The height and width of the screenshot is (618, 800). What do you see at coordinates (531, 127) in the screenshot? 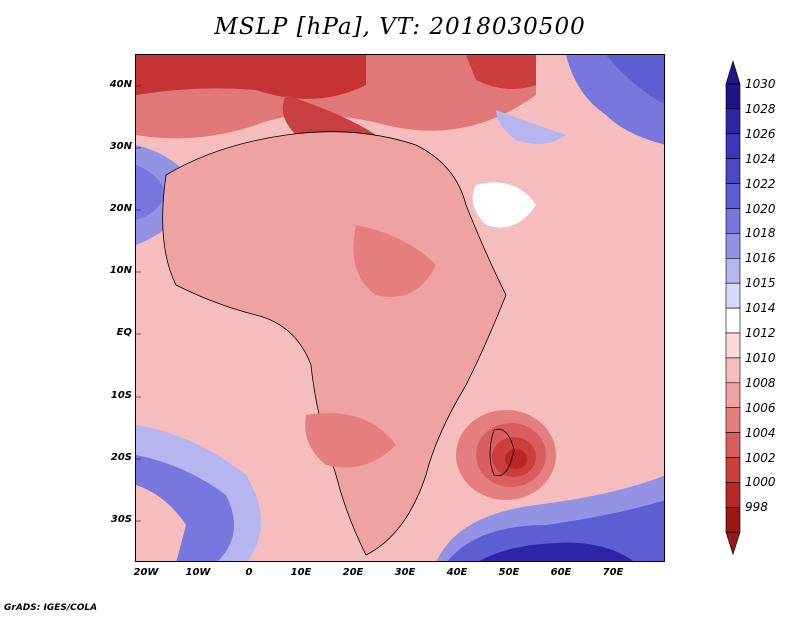
I see `persia-high` at bounding box center [531, 127].